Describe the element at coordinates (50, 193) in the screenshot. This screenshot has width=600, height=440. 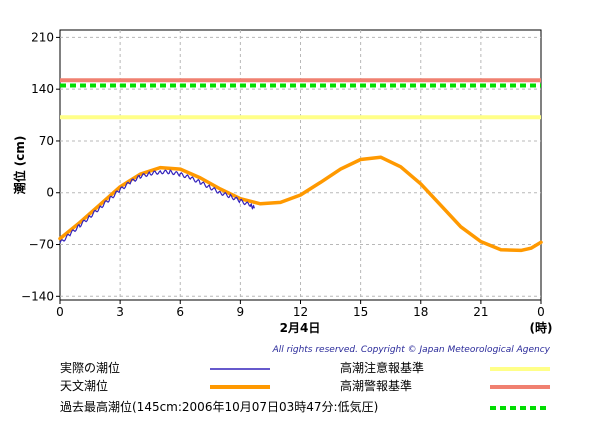
I see `y-tick-label: 0` at that location.